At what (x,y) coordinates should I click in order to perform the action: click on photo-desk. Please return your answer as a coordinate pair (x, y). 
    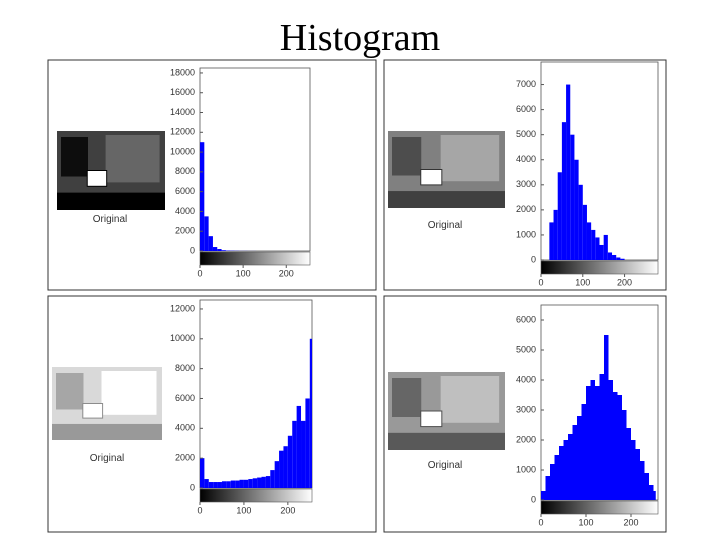
    Looking at the image, I should click on (446, 441).